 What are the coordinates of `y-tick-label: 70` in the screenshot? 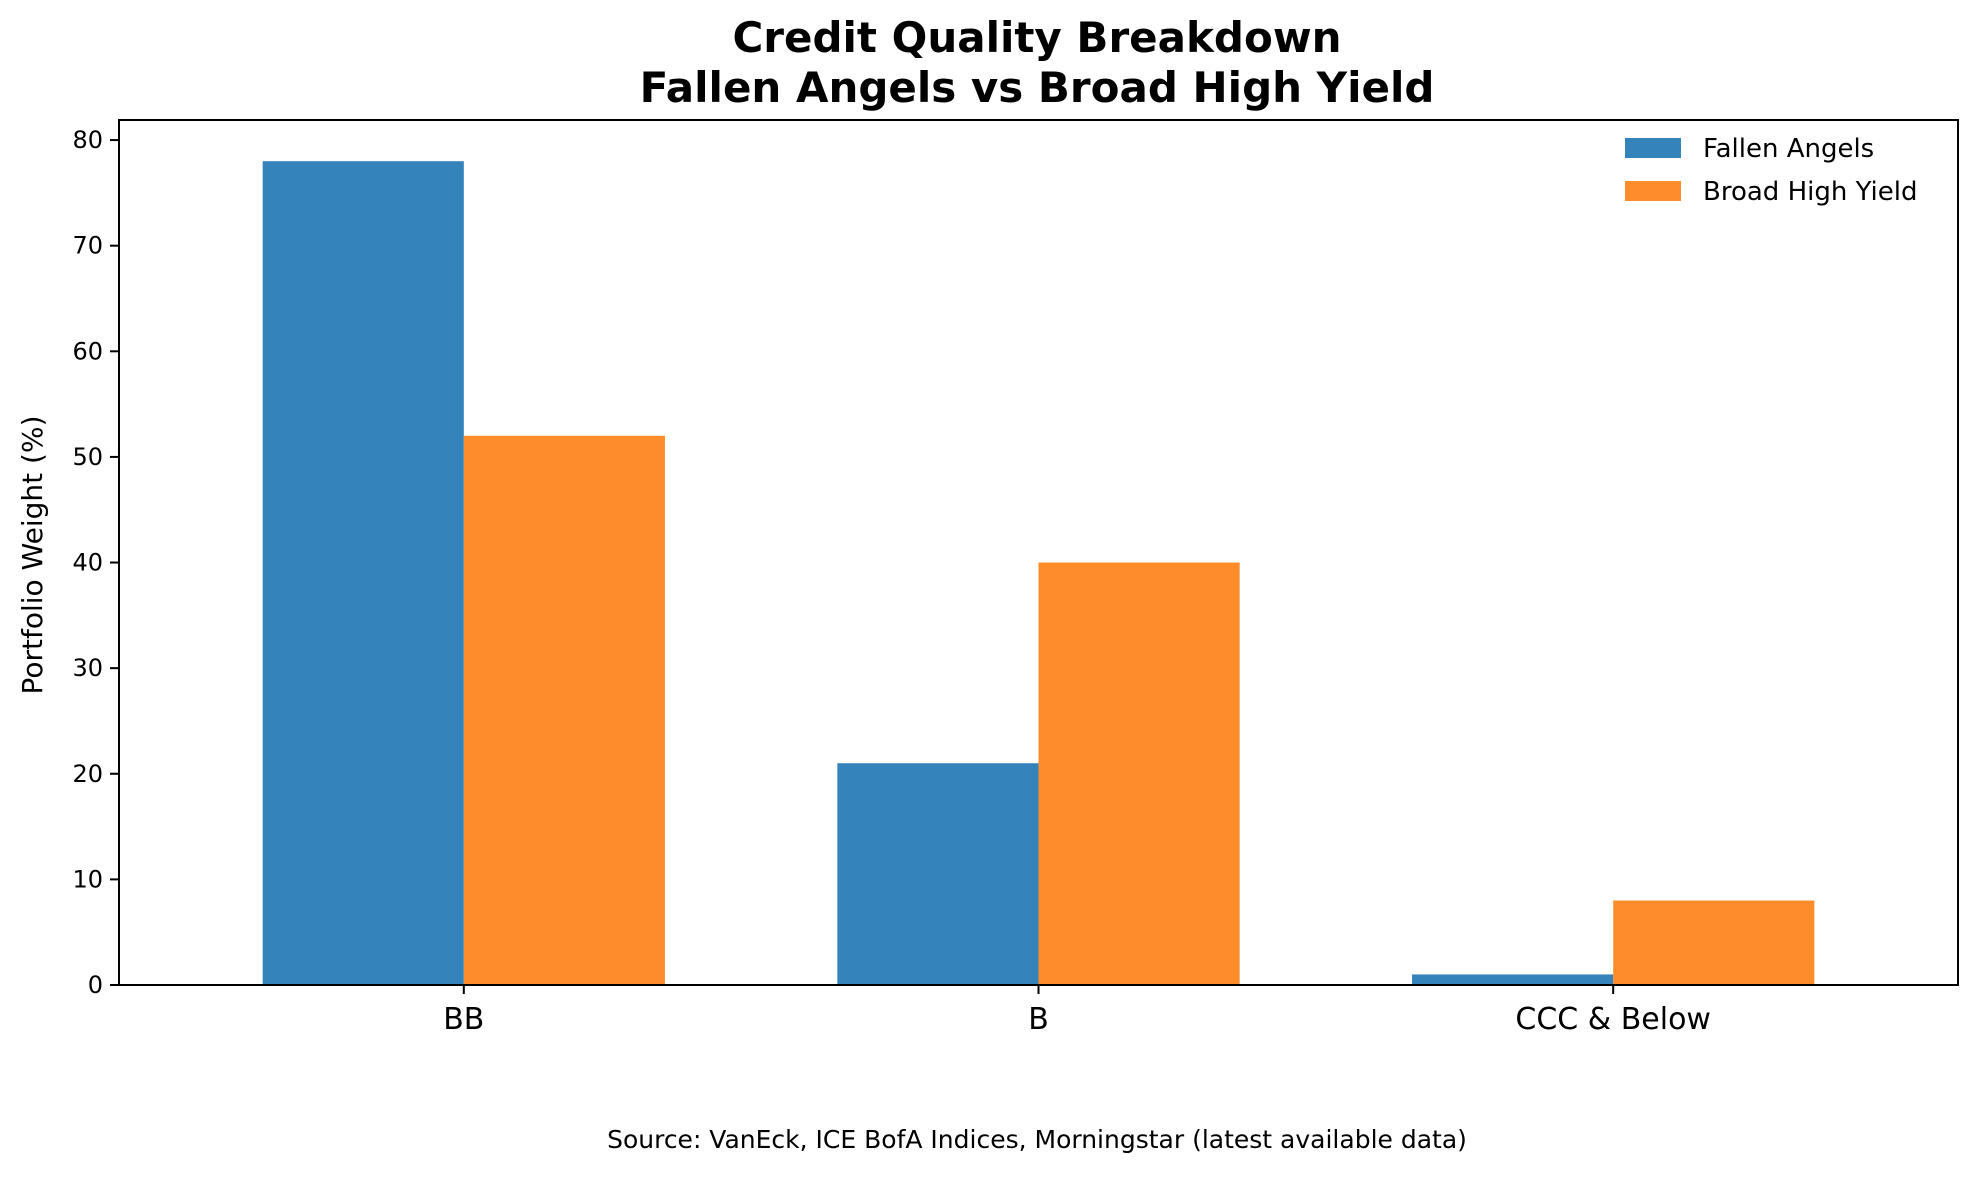 It's located at (87, 246).